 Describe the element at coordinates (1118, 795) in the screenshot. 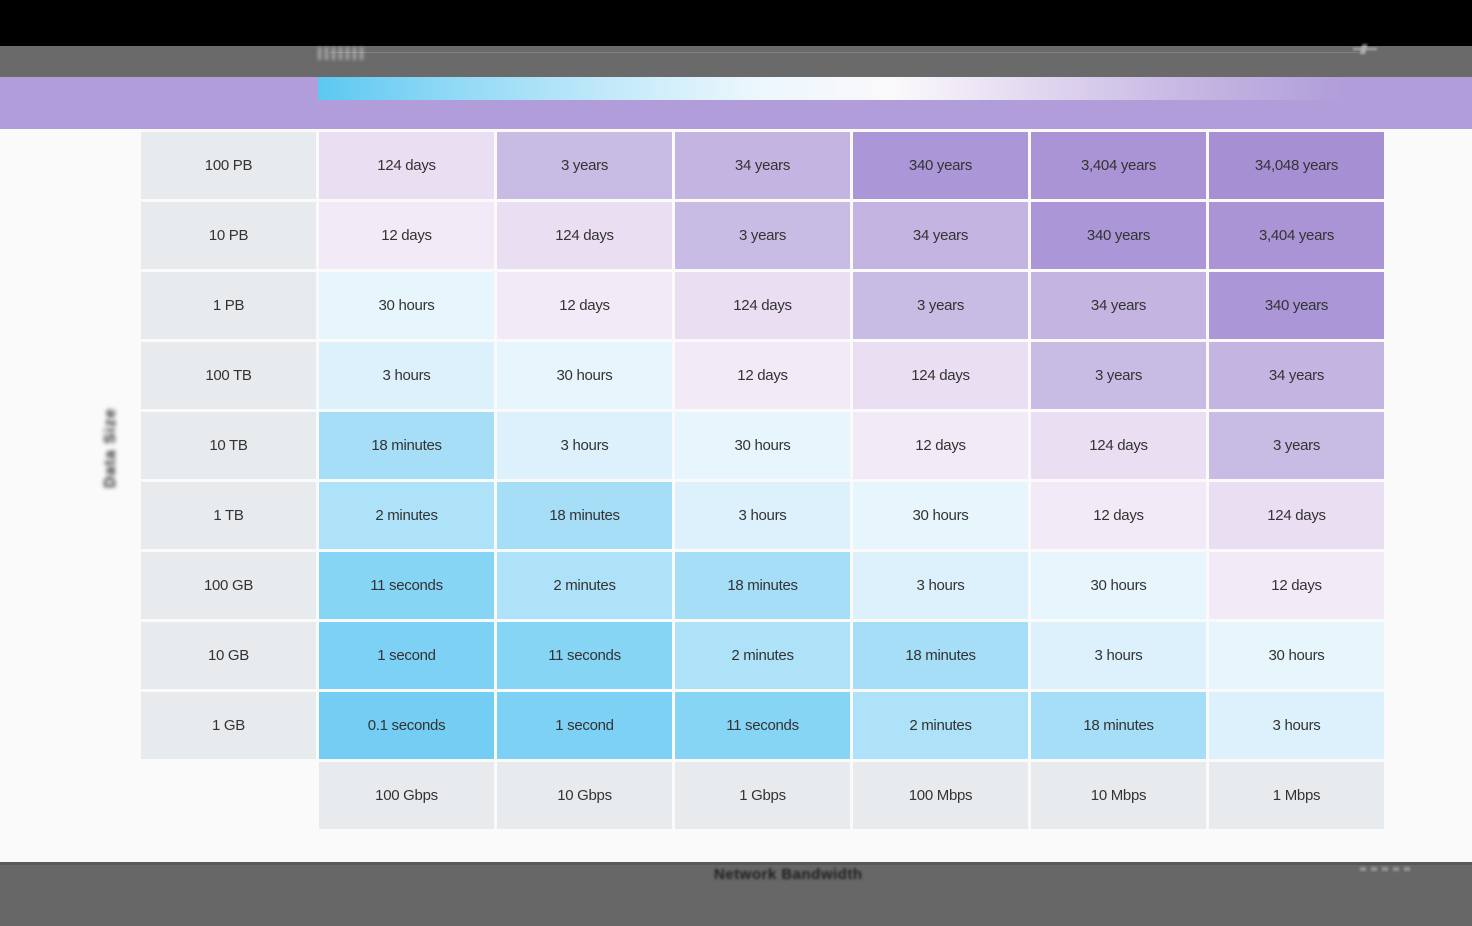

I see `column-label: 10 Mbps` at that location.